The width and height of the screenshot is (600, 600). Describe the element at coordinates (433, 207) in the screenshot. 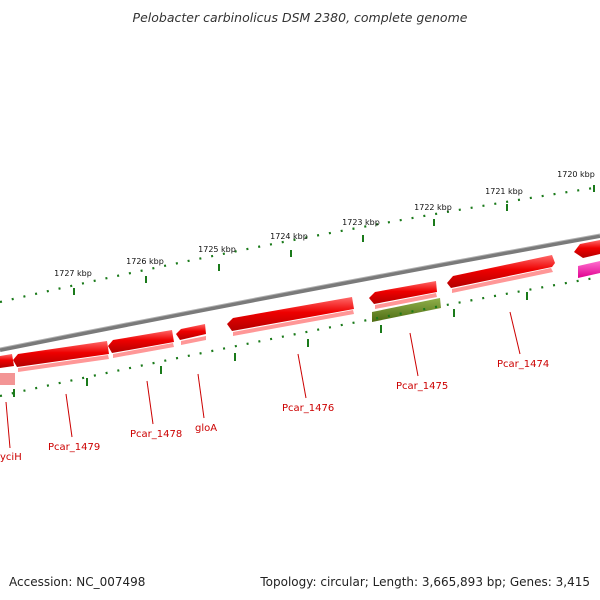

I see `scale-label-1722: 1722 kbp` at that location.